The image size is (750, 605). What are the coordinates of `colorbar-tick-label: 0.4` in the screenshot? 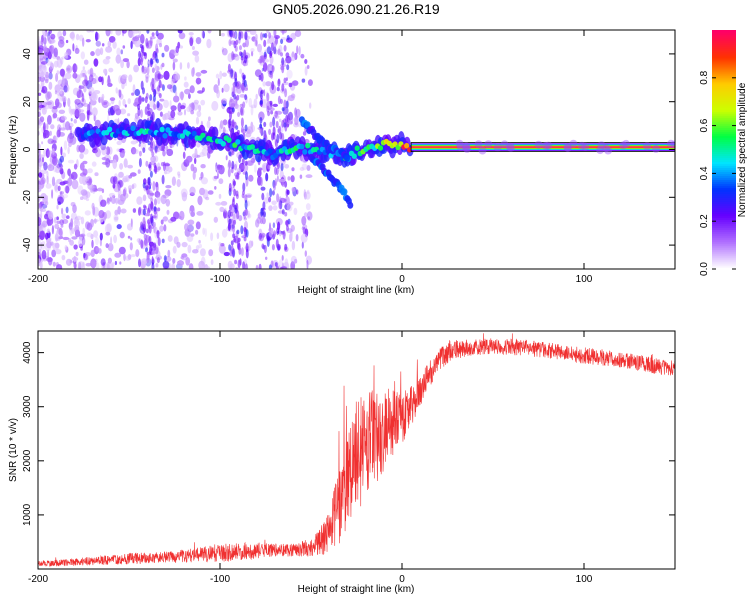 It's located at (704, 173).